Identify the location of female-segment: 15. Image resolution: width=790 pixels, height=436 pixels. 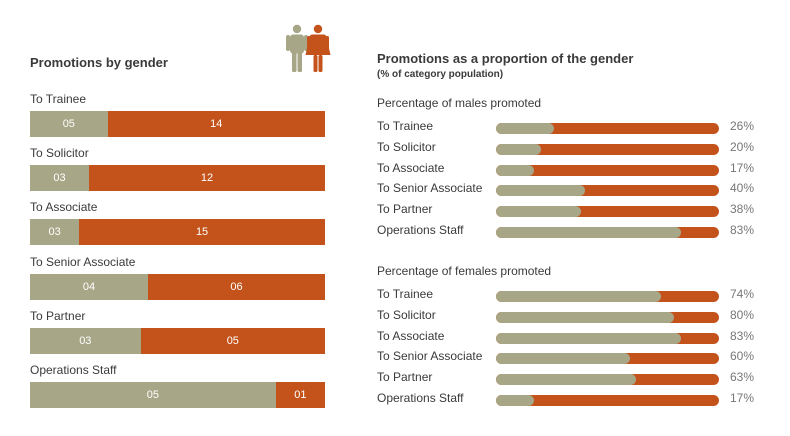
(202, 232).